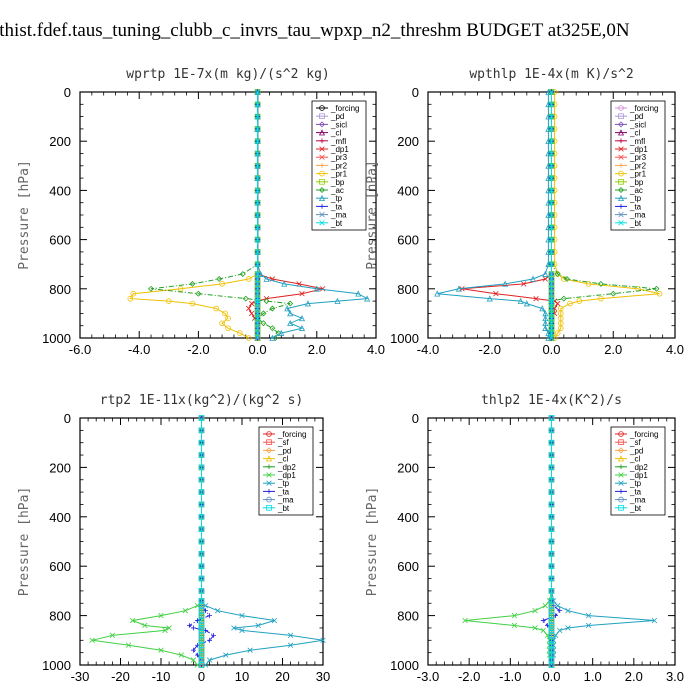 This screenshot has height=700, width=700. I want to click on y-tick-label: 400, so click(60, 190).